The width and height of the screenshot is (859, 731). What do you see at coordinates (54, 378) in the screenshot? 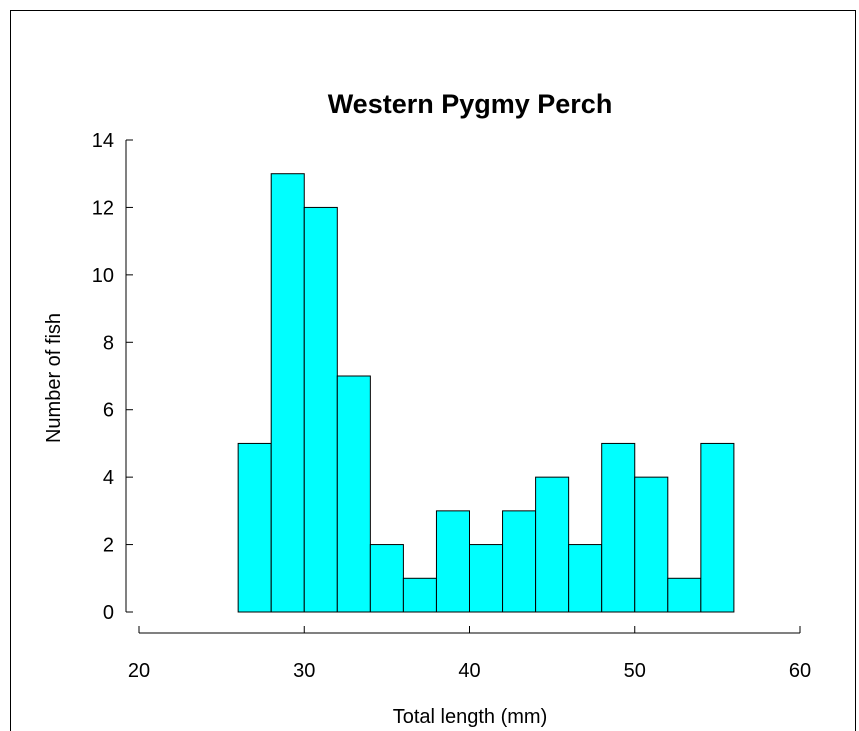
I see `y-axis-label: Number of fish` at bounding box center [54, 378].